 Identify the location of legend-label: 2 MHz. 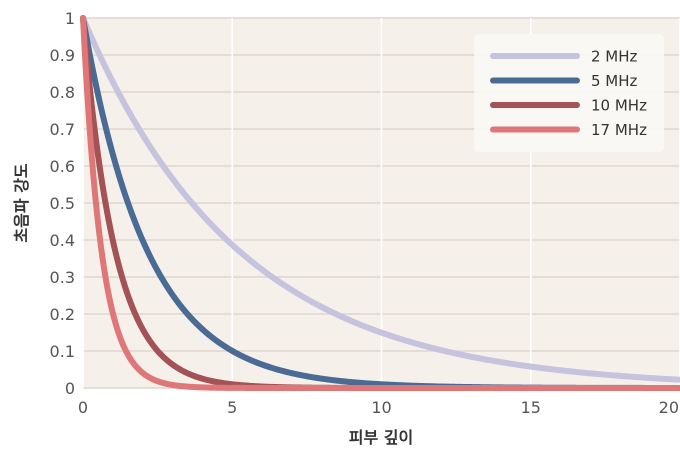
(614, 57).